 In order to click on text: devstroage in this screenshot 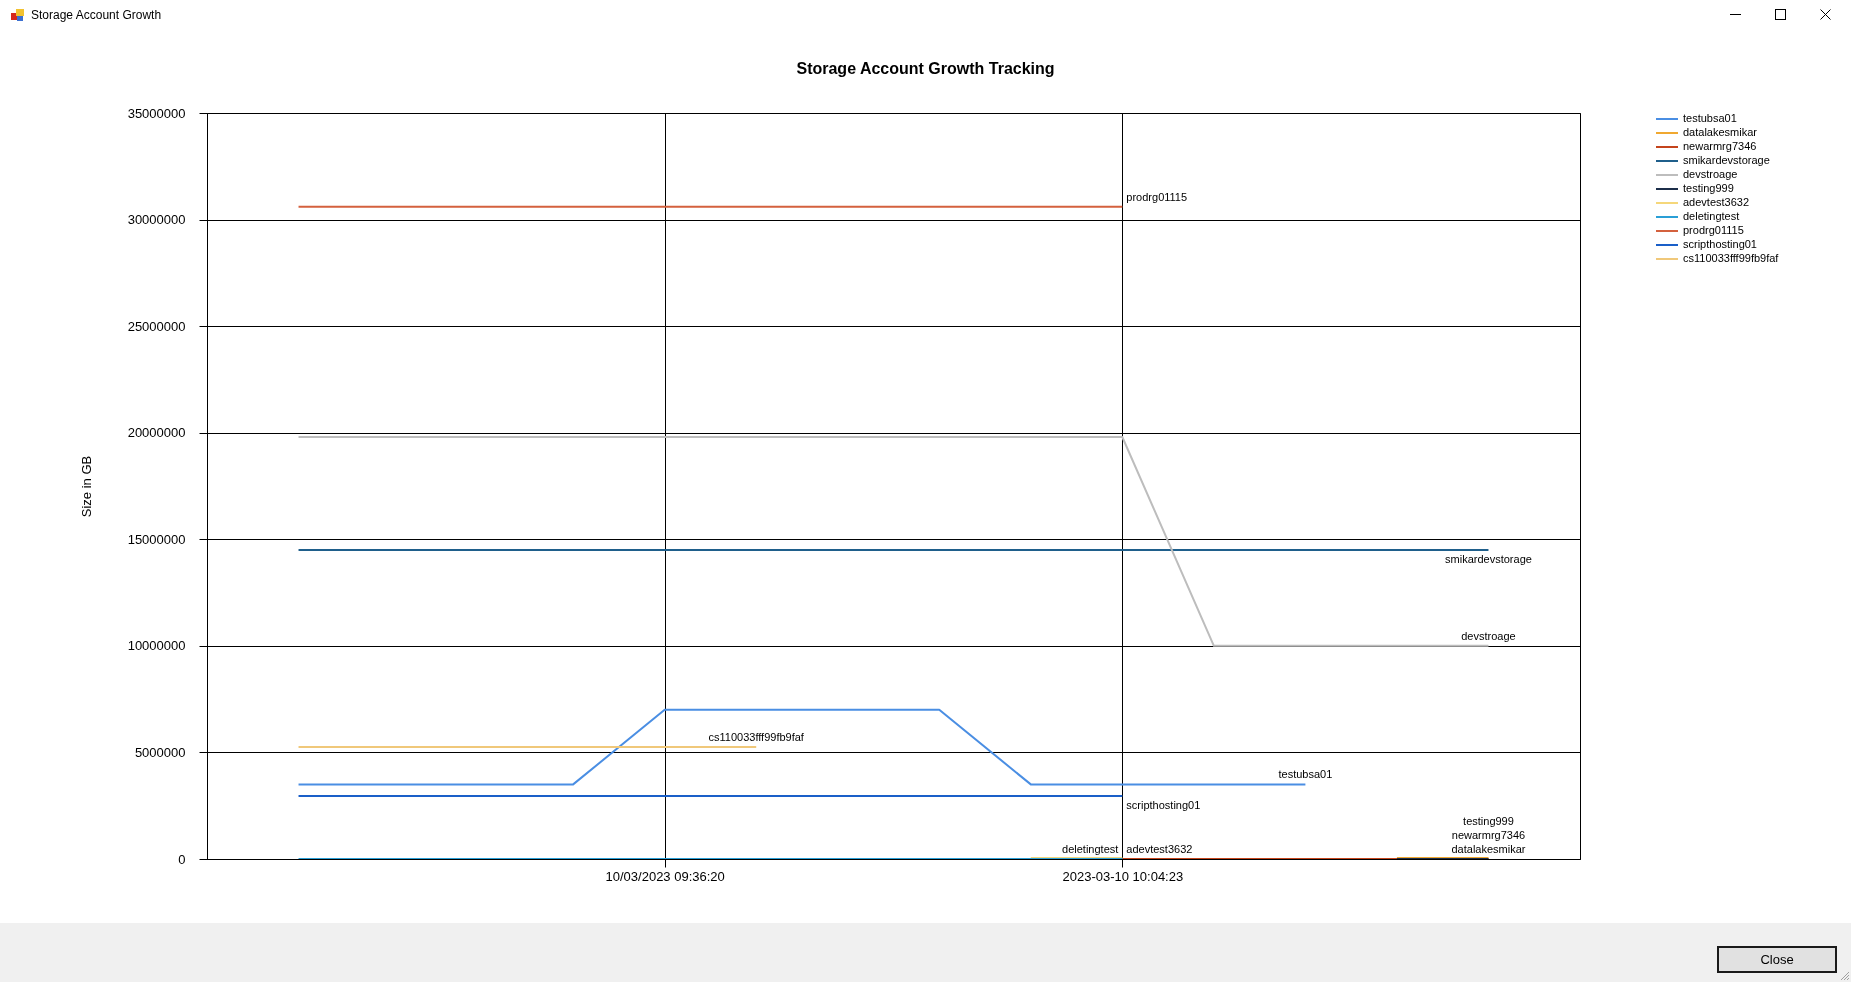, I will do `click(1488, 635)`.